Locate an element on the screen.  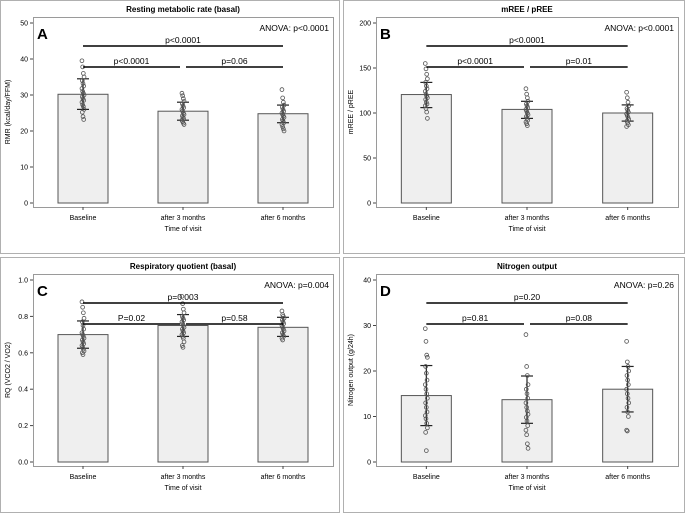
y-tick-label: 0.2 is located at coordinates (23, 426).